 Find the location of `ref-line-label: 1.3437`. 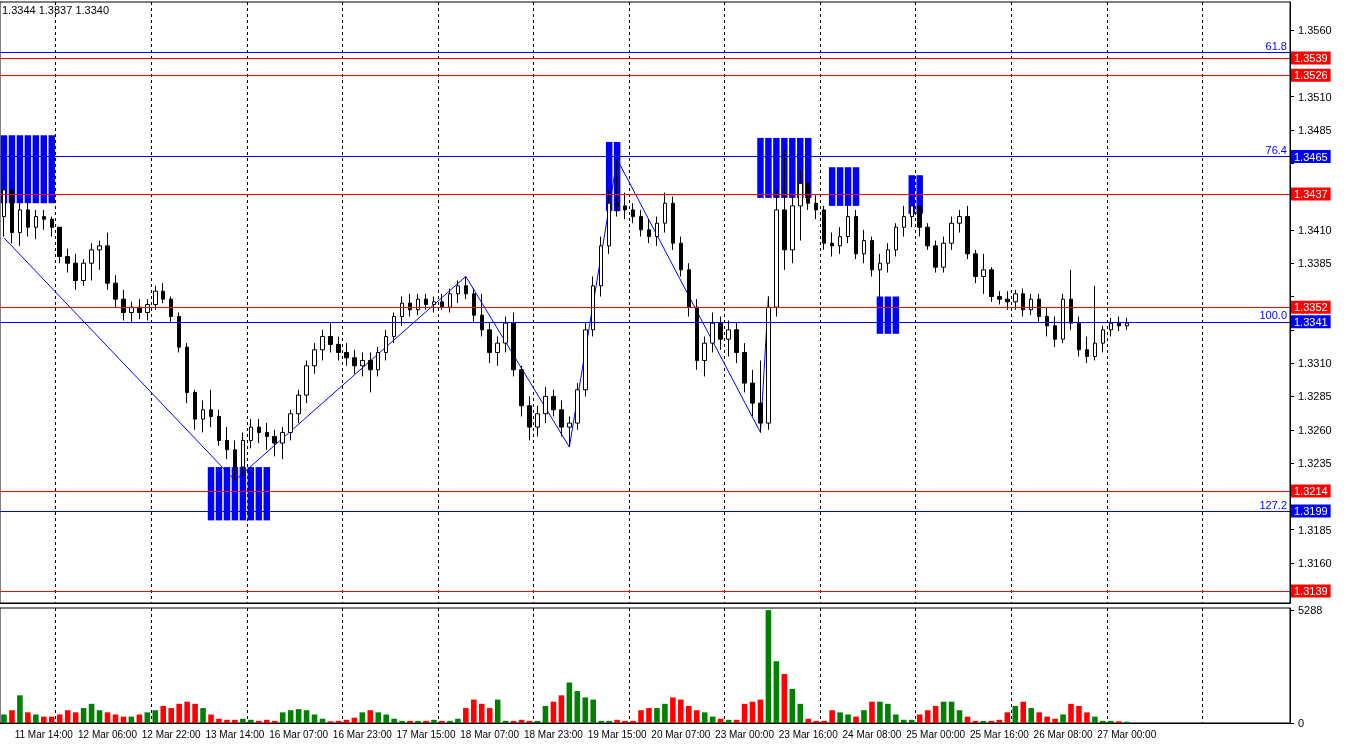

ref-line-label: 1.3437 is located at coordinates (1311, 193).